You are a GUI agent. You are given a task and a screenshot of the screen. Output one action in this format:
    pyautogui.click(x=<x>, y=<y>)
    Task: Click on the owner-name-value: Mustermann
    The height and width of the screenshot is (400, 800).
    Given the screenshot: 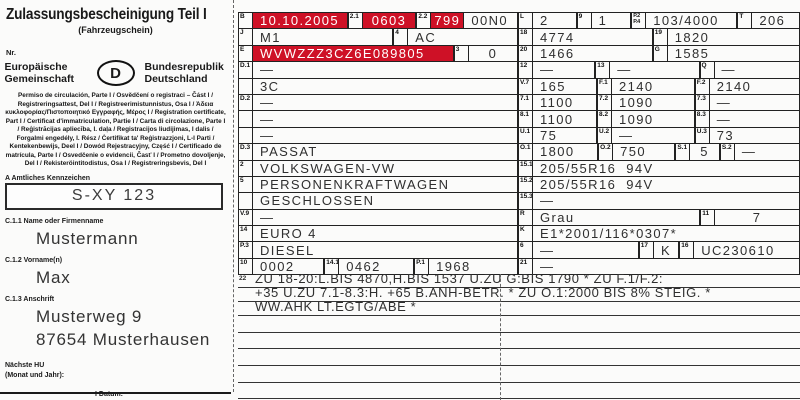 What is the action you would take?
    pyautogui.click(x=87, y=238)
    